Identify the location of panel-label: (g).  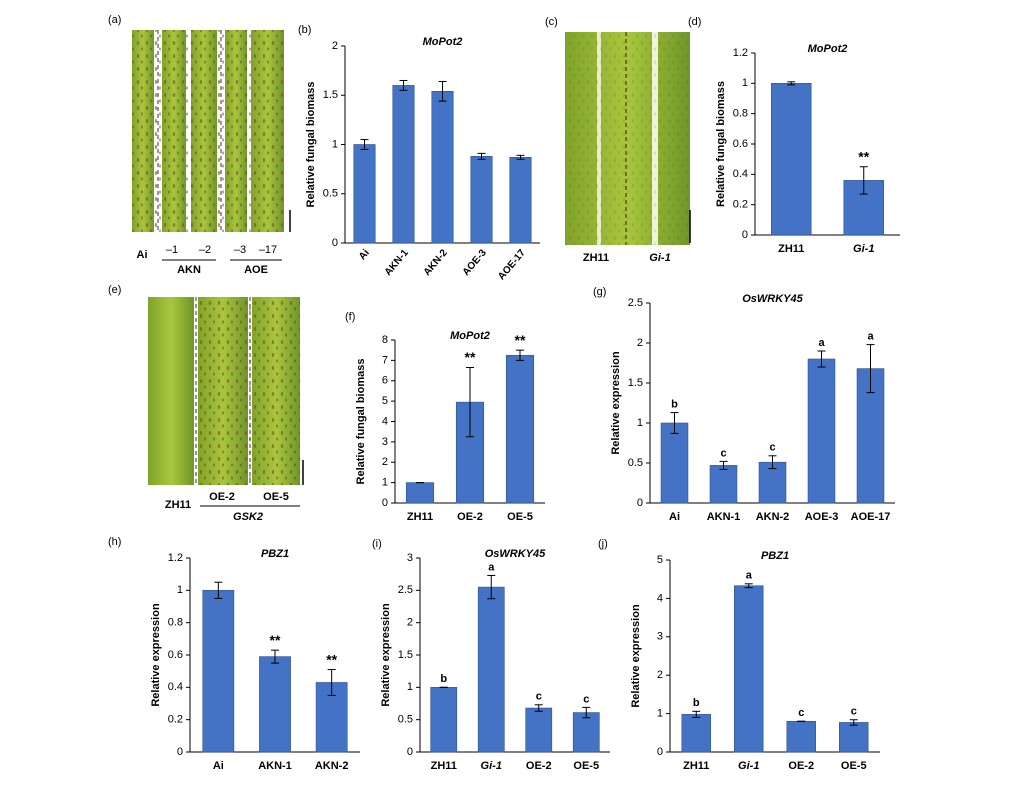
(599, 292).